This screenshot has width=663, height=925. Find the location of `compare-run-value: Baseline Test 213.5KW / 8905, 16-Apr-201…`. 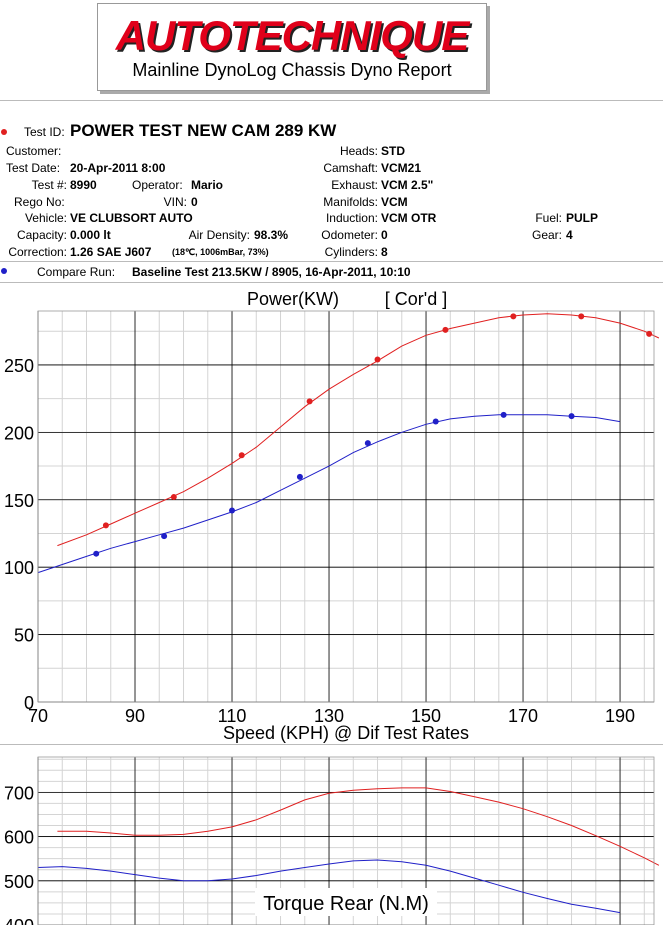

compare-run-value: Baseline Test 213.5KW / 8905, 16-Apr-201… is located at coordinates (271, 272).